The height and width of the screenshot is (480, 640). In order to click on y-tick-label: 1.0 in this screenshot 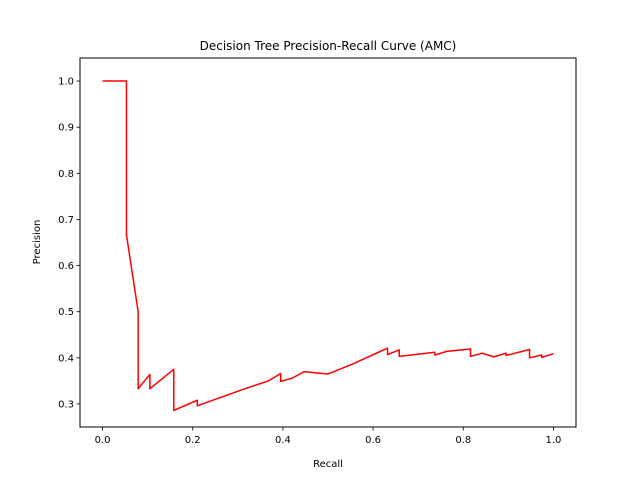, I will do `click(66, 82)`.